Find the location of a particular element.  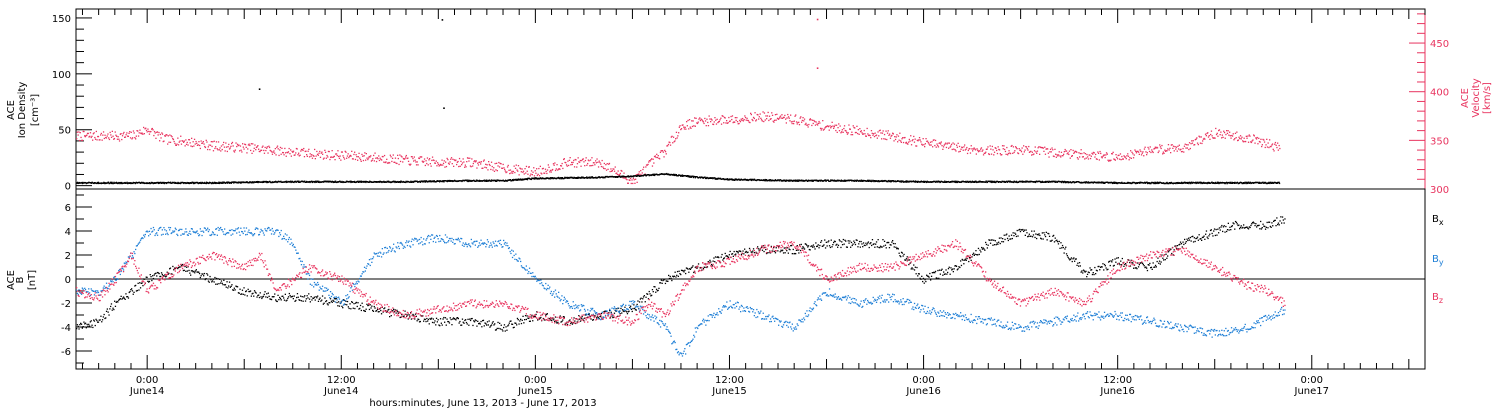

b-tick-label: 0 is located at coordinates (68, 280).